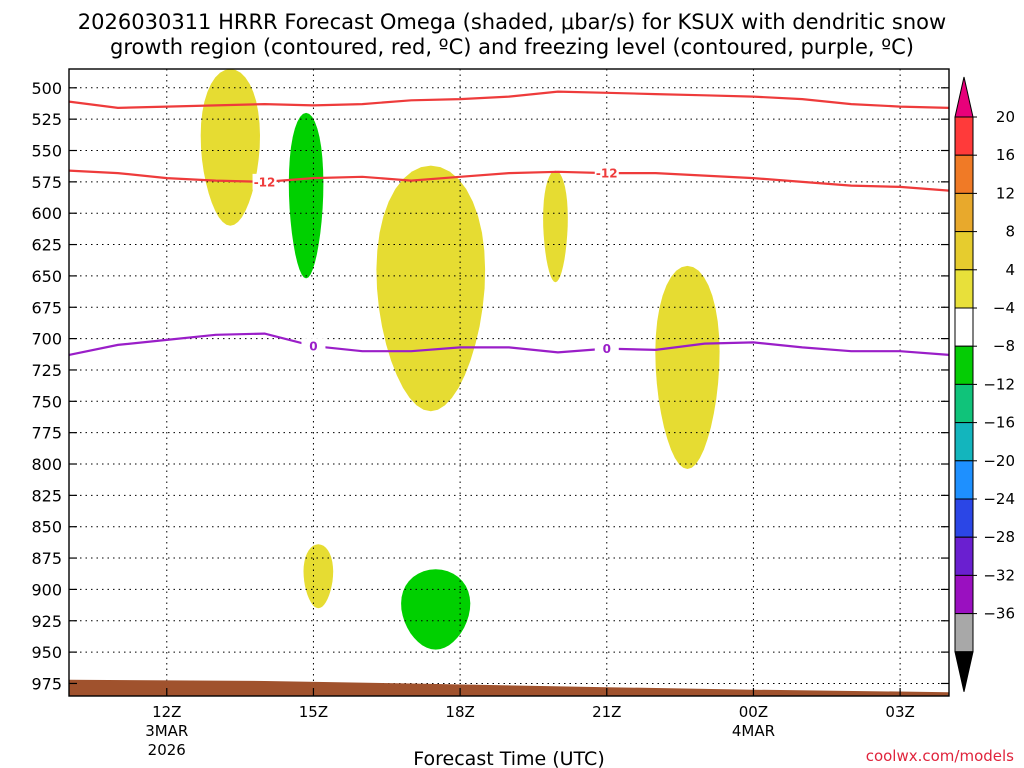  Describe the element at coordinates (46, 527) in the screenshot. I see `y-tick-label-850: 850` at that location.